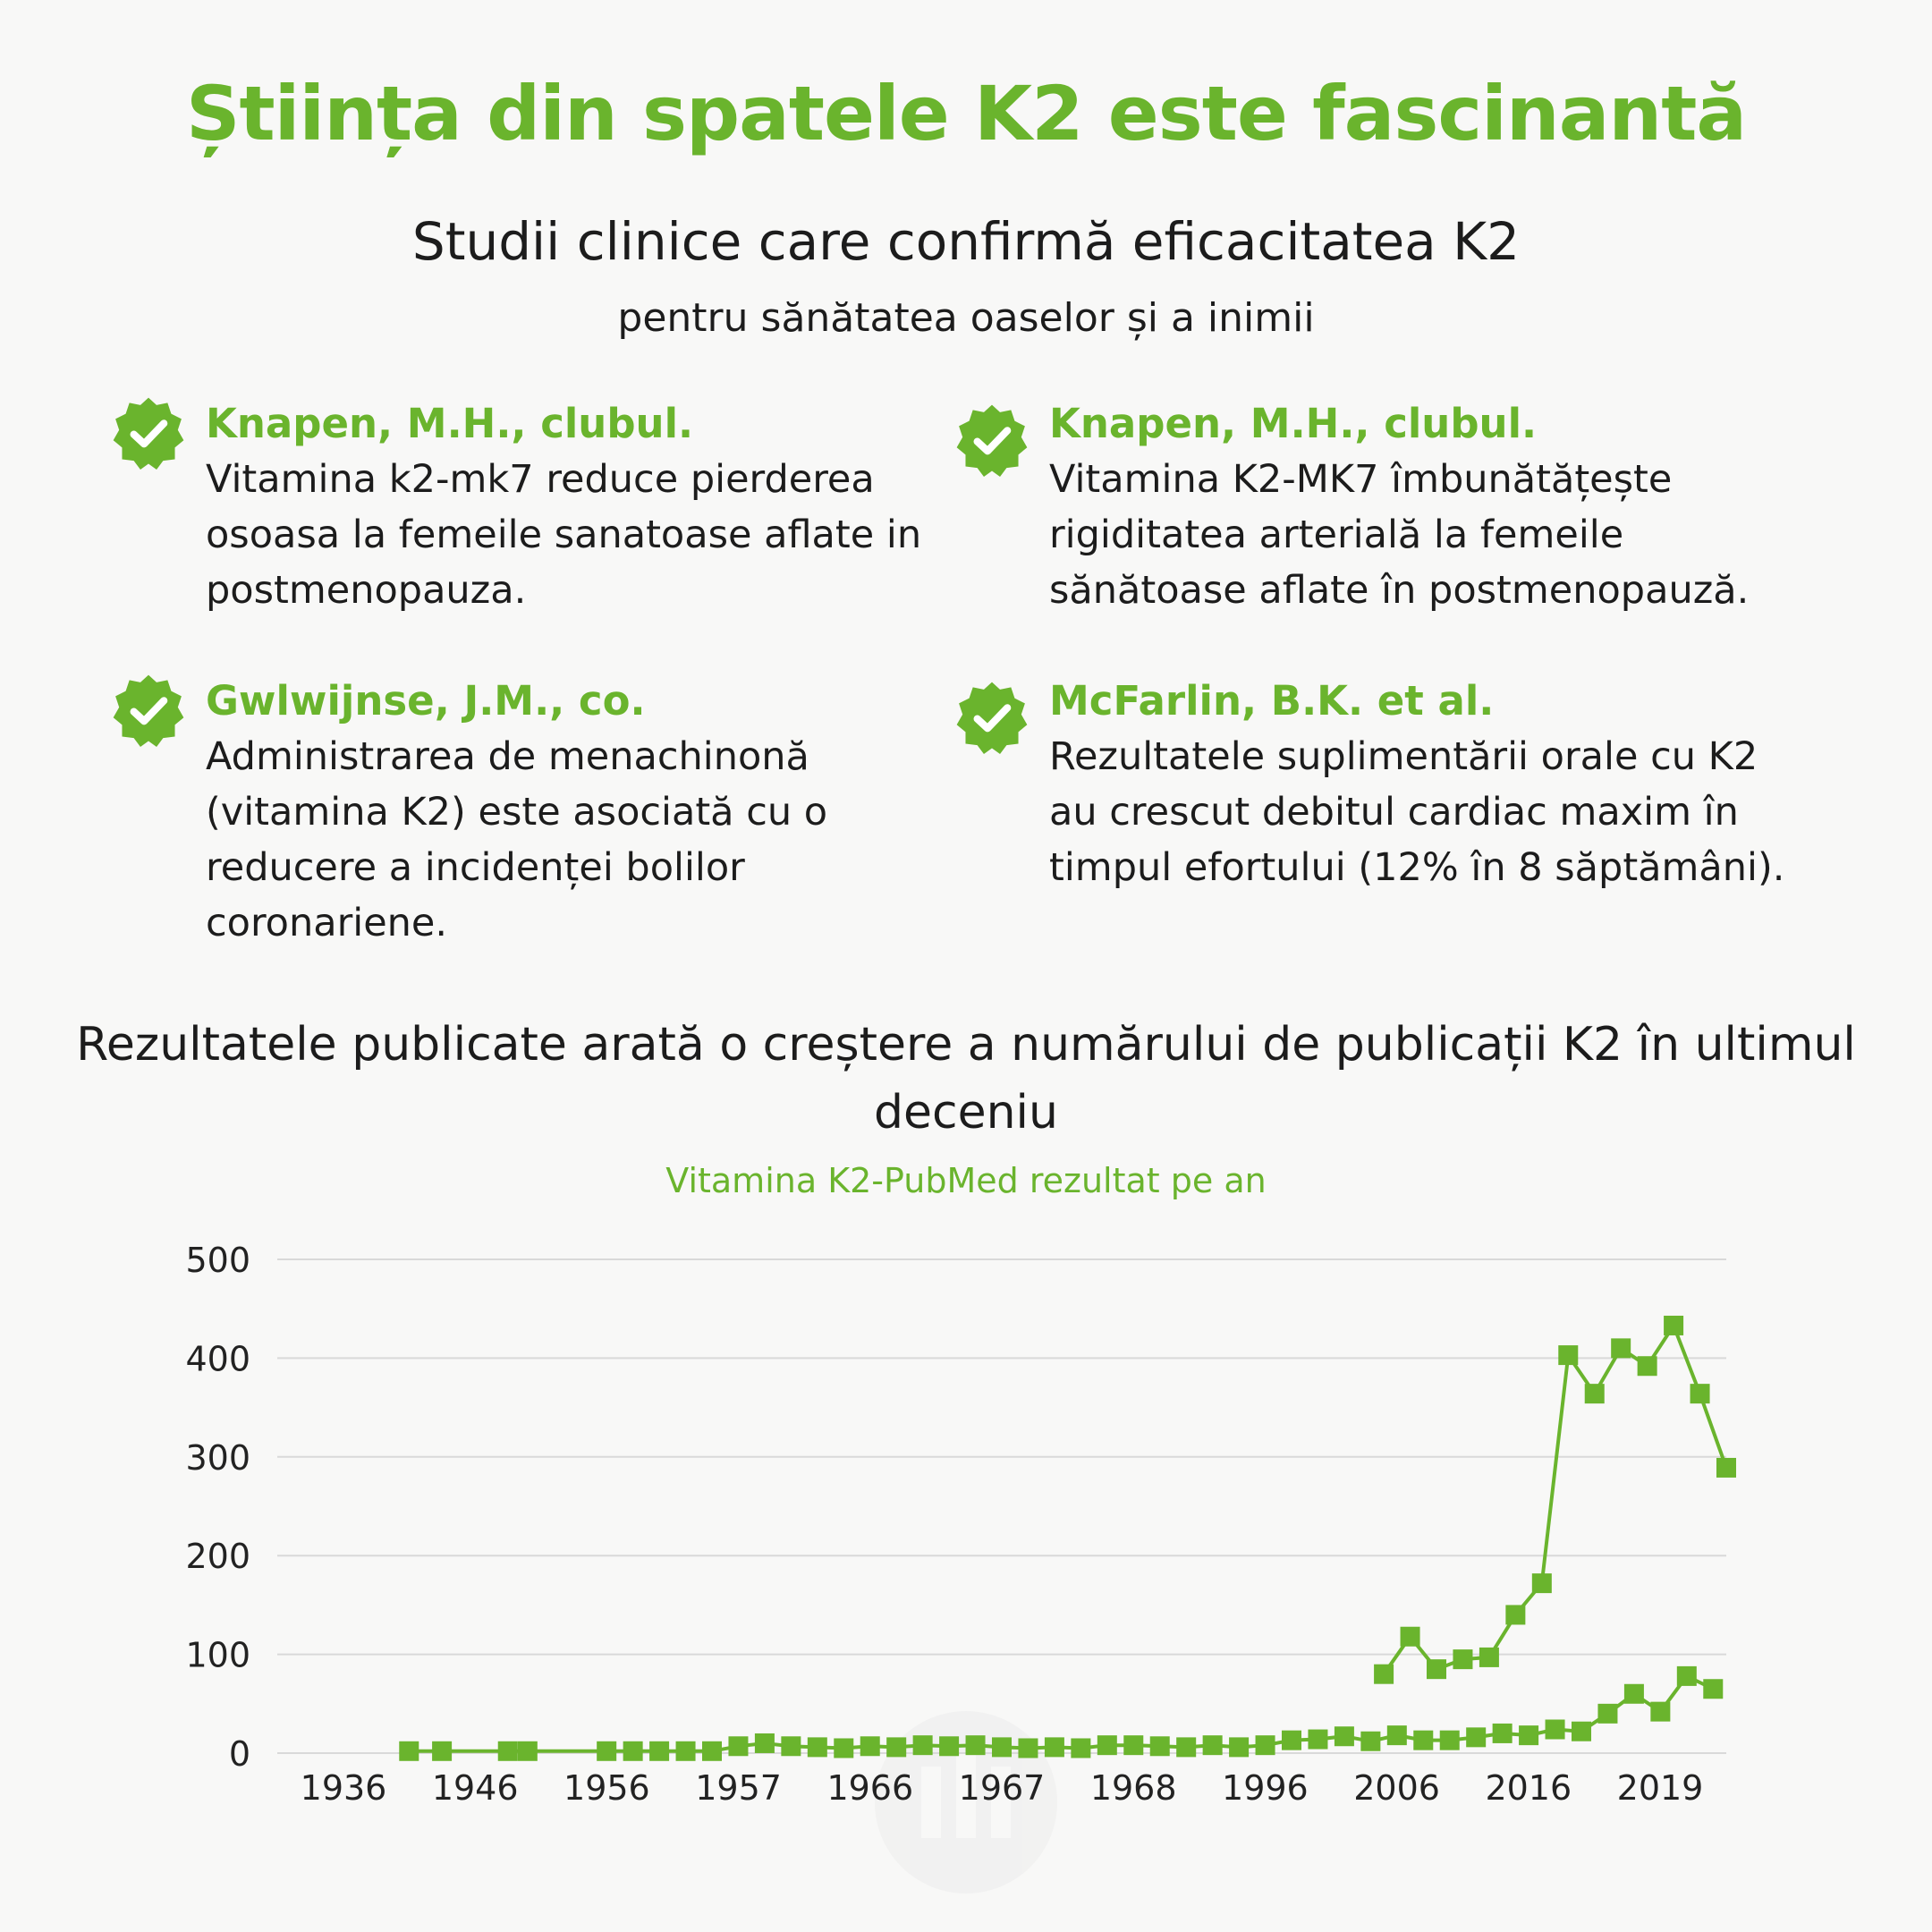  What do you see at coordinates (966, 113) in the screenshot?
I see `page-title: Știința din spatele K2 este fascinantă` at bounding box center [966, 113].